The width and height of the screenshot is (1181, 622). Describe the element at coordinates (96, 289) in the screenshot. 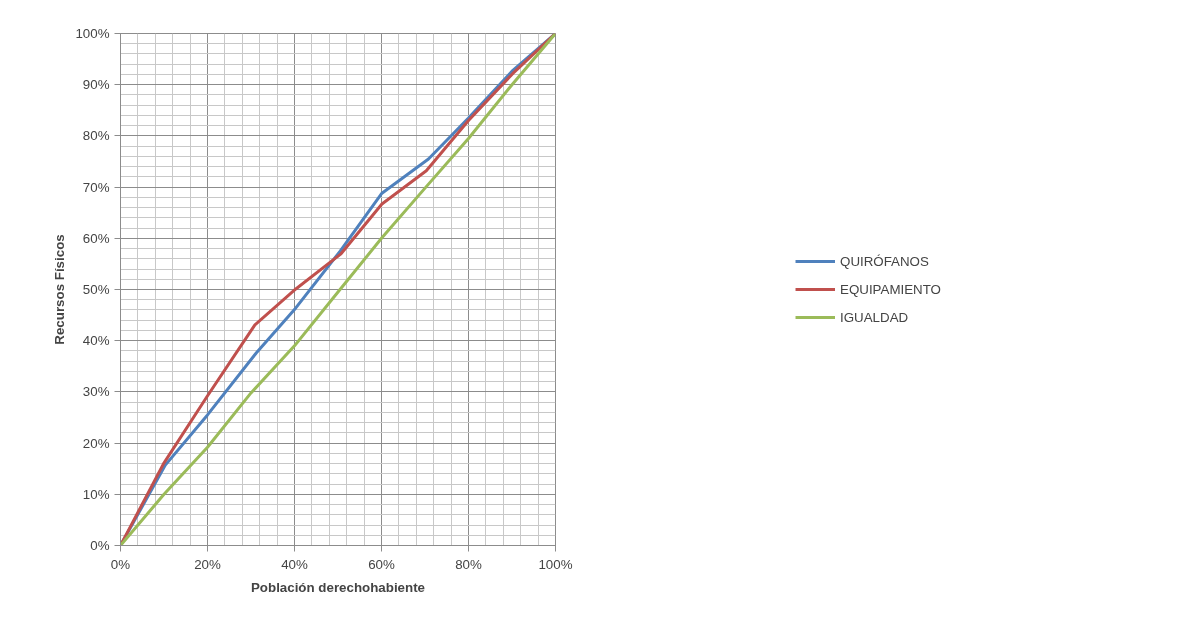

I see `y-tick-label: 50%` at that location.